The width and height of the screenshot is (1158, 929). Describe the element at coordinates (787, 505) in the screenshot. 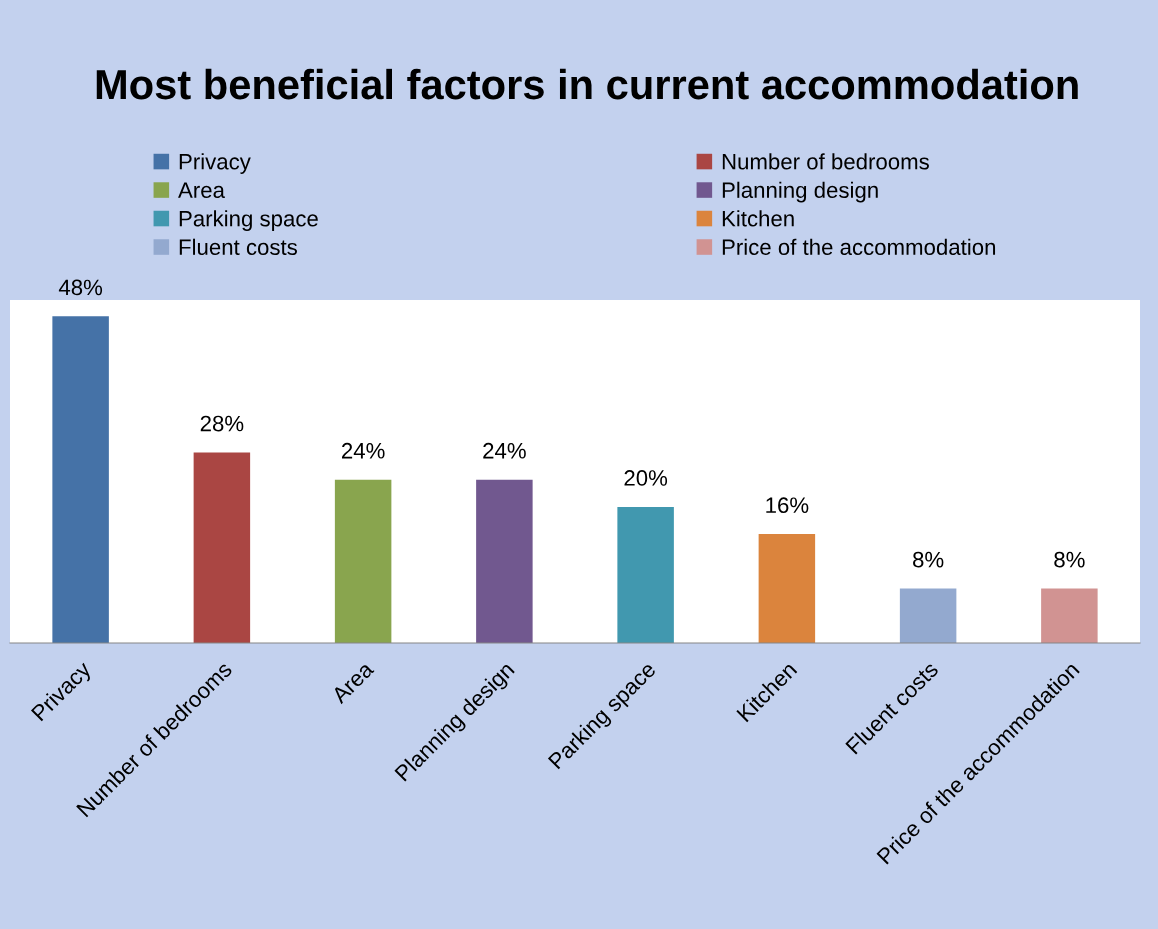

I see `data-label: 16%` at that location.